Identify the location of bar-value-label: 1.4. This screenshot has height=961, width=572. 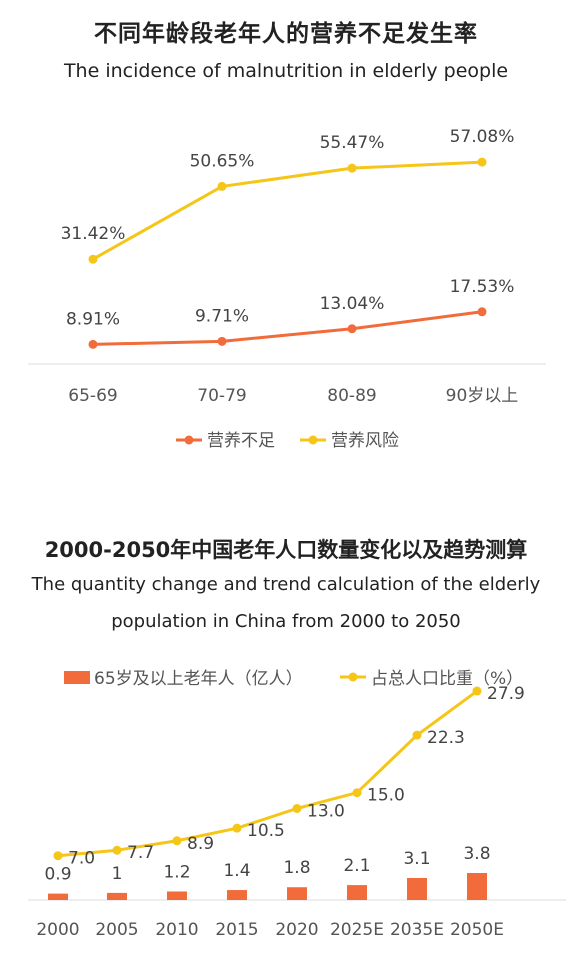
(236, 871).